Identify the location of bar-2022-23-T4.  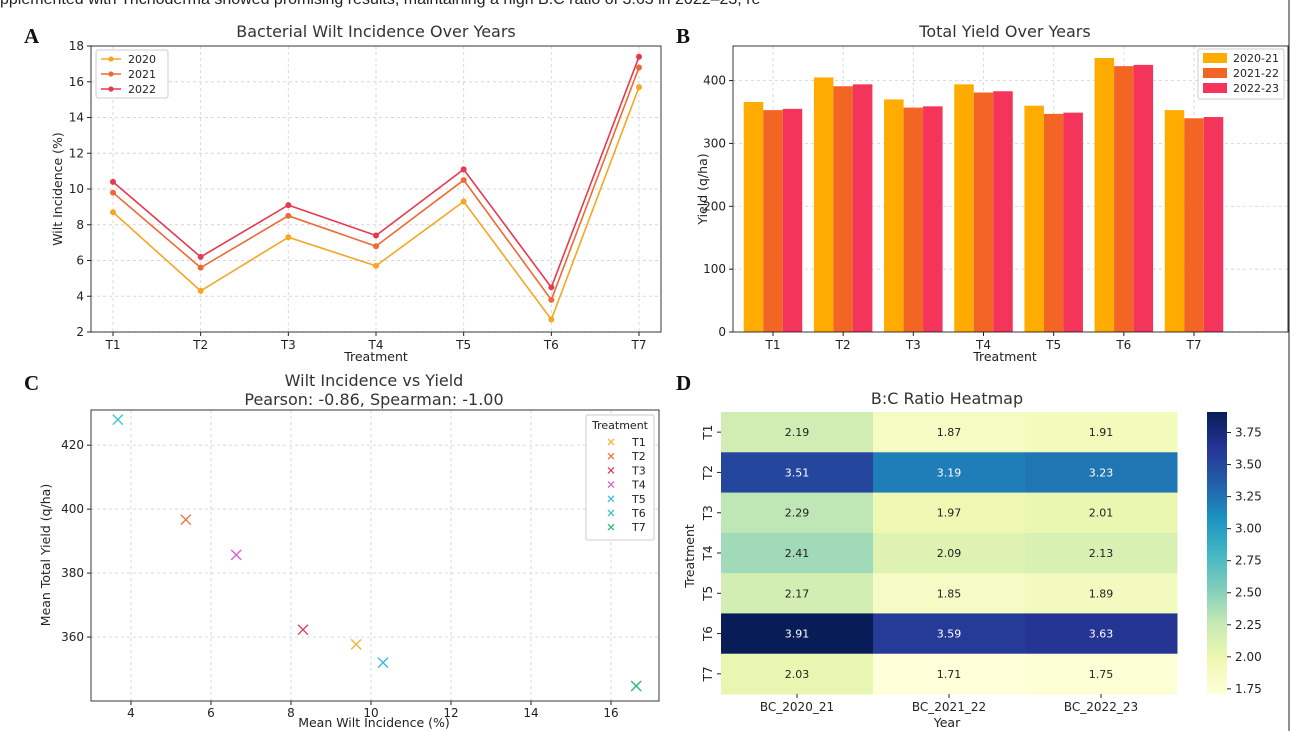
(1003, 211).